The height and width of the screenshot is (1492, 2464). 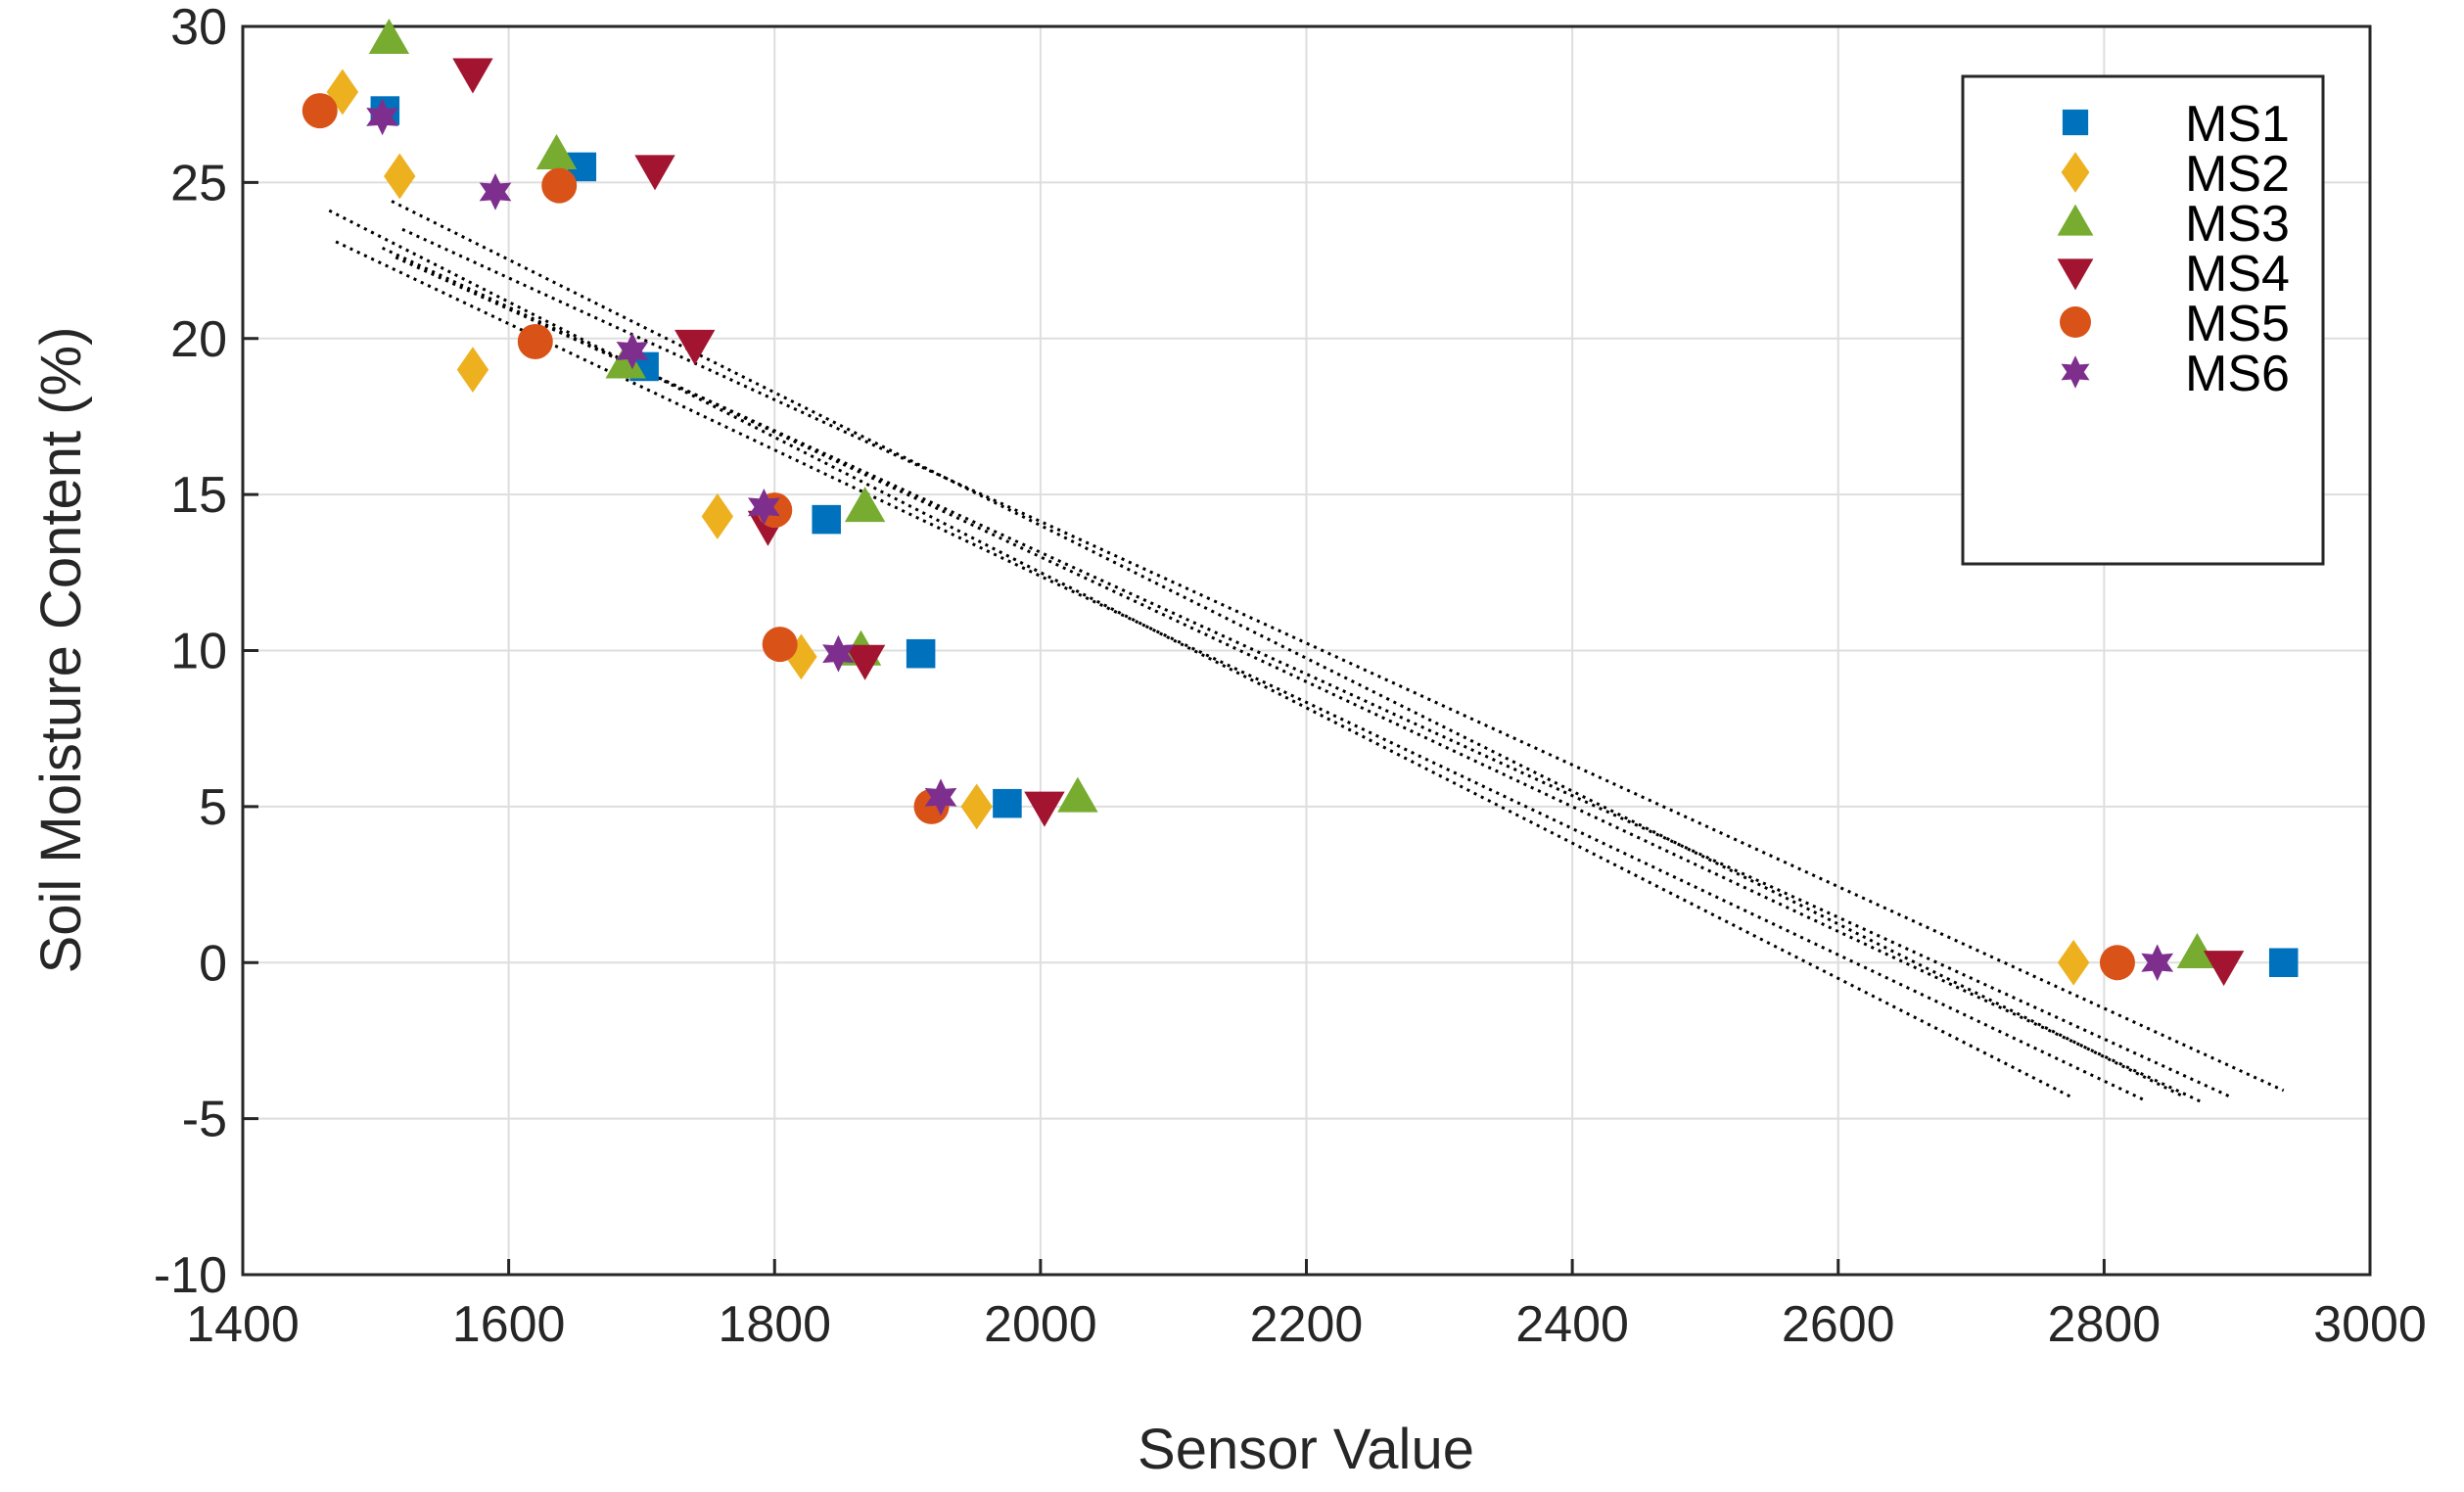 What do you see at coordinates (198, 495) in the screenshot?
I see `y-tick-label: 15` at bounding box center [198, 495].